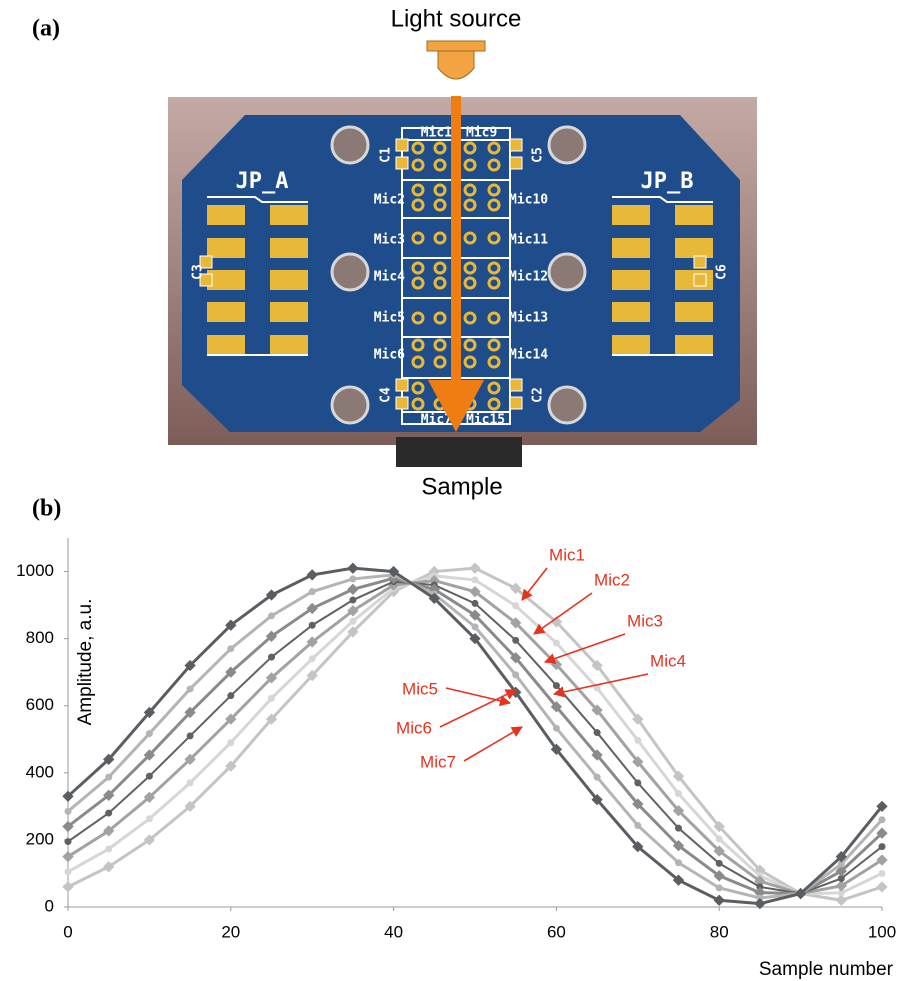 Image resolution: width=905 pixels, height=981 pixels. What do you see at coordinates (40, 771) in the screenshot?
I see `y-tick-label: 400` at bounding box center [40, 771].